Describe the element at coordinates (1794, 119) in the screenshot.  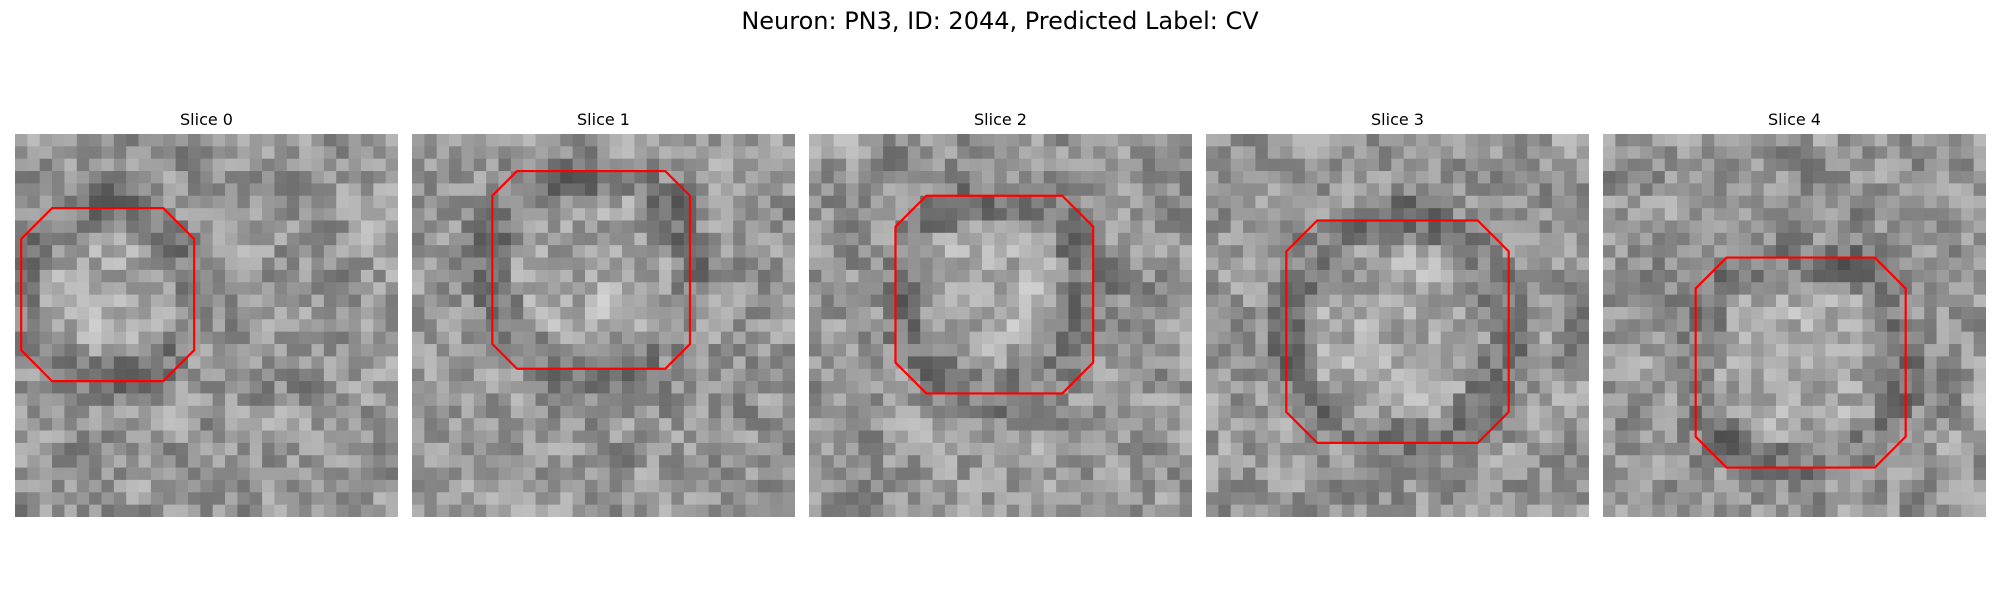
I see `slice-title: Slice 4` at that location.